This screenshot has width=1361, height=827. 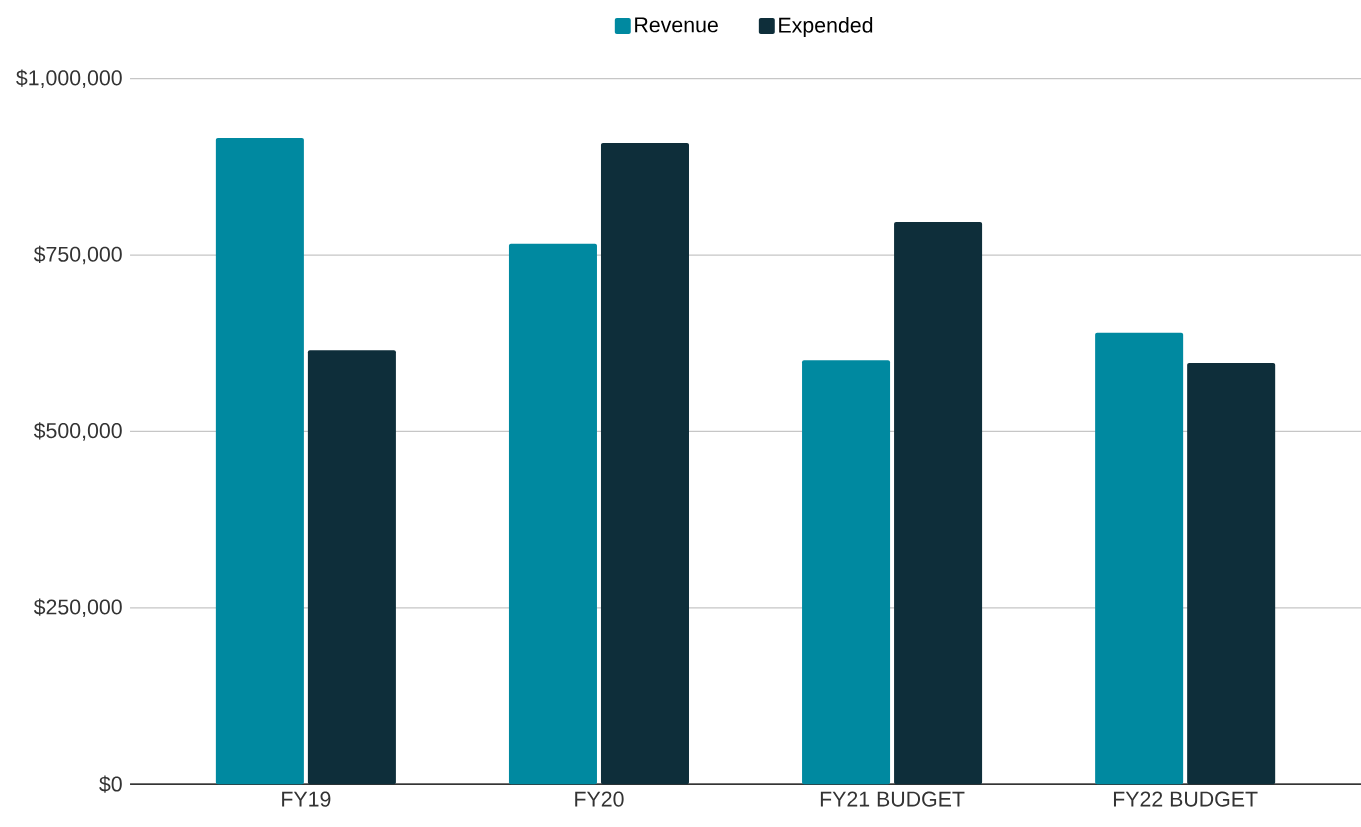 I want to click on y-tick-label: $500,000, so click(x=77, y=431).